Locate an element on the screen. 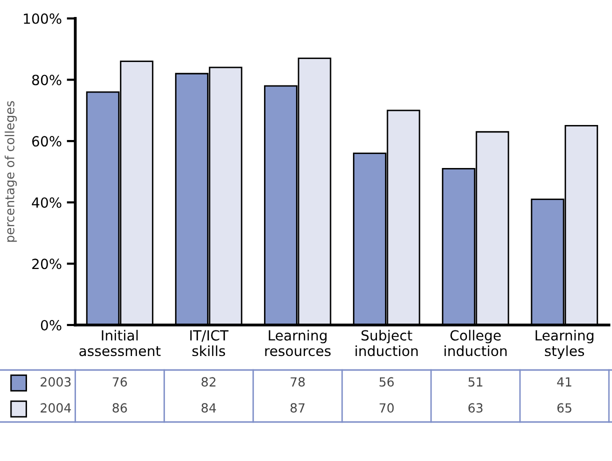 This screenshot has height=461, width=612. y-tick-label: 100% is located at coordinates (43, 18).